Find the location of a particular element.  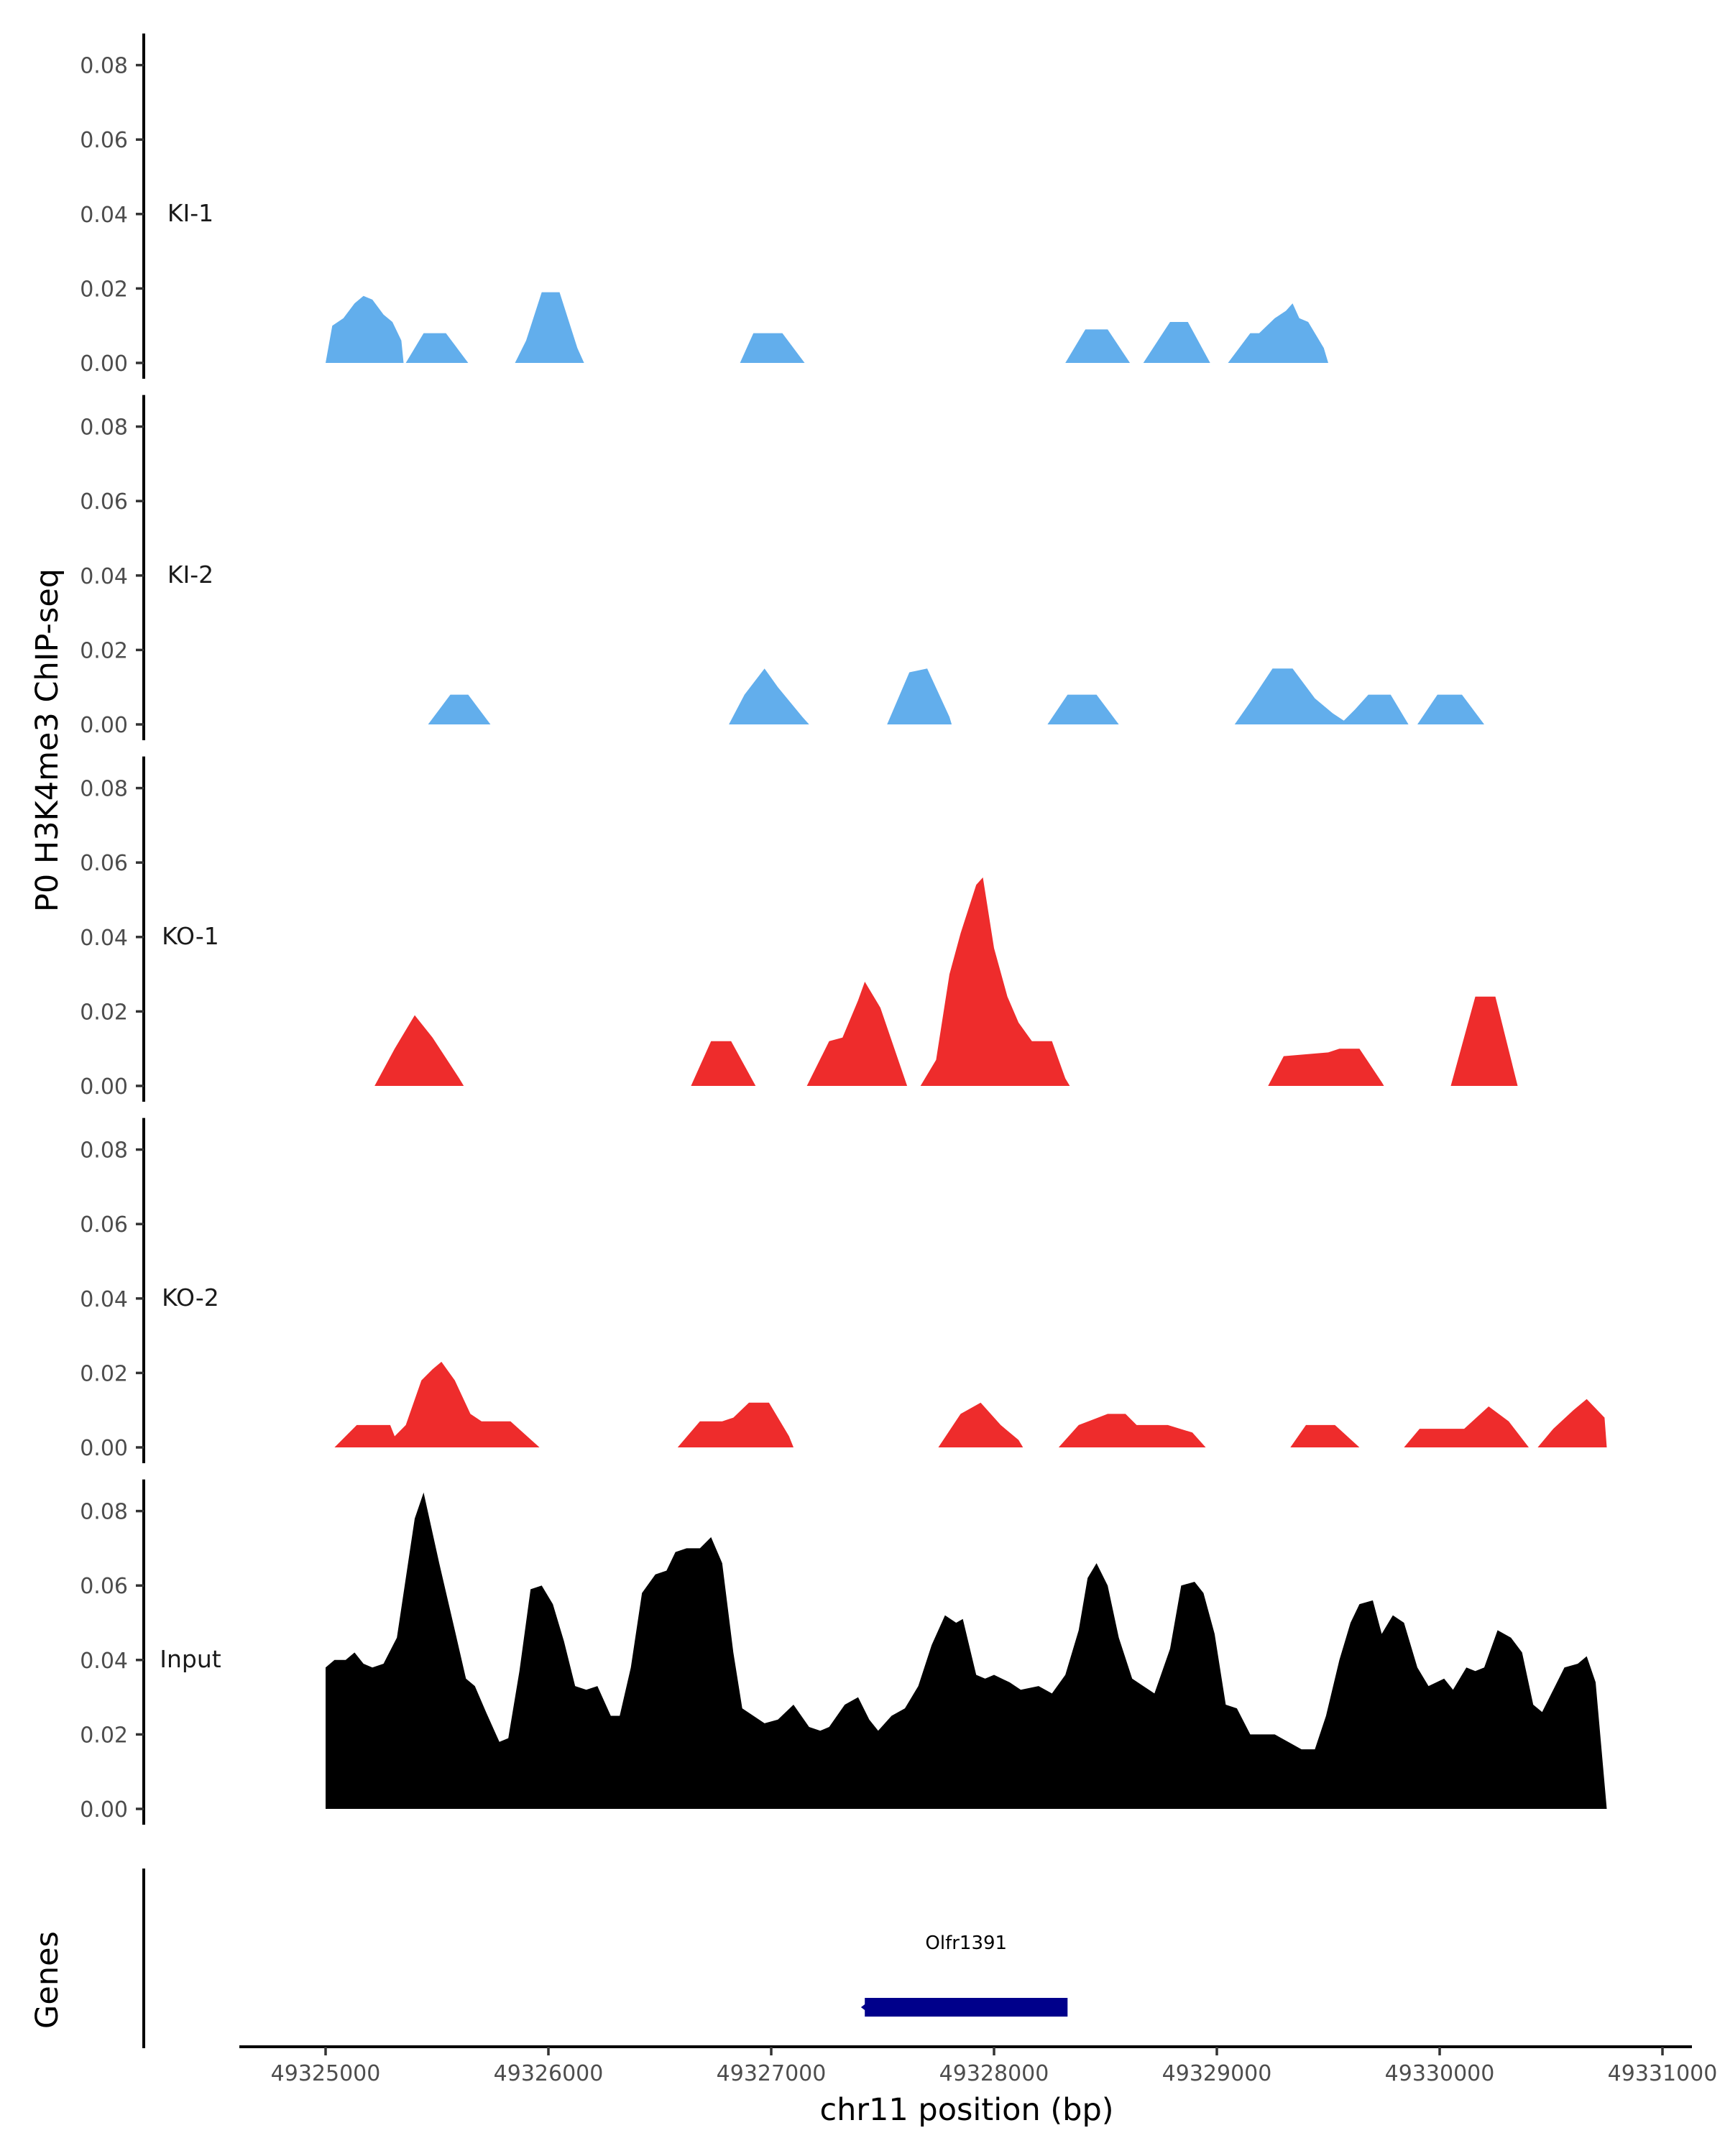

track-label: KI-2 is located at coordinates (190, 575).